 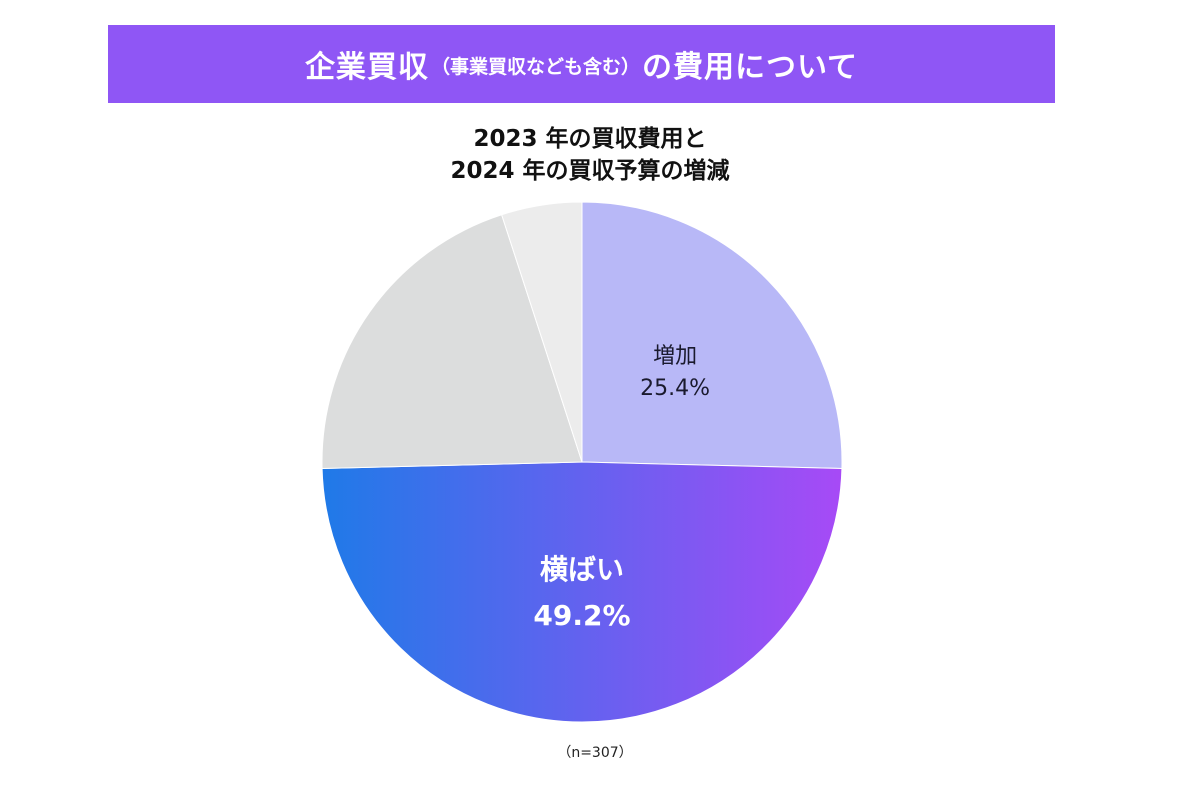 I want to click on chart-title-line-1: 2023 年の買収費用と, so click(x=590, y=139).